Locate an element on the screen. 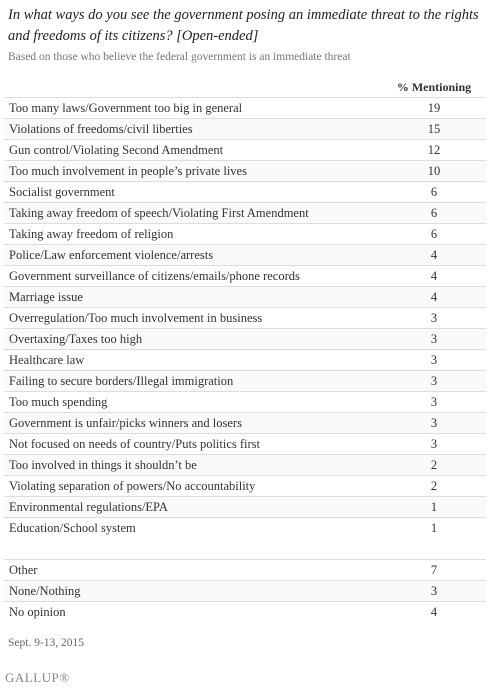 The height and width of the screenshot is (690, 494). table-row: Police/Law enforcement violence/arrests 4 is located at coordinates (245, 254).